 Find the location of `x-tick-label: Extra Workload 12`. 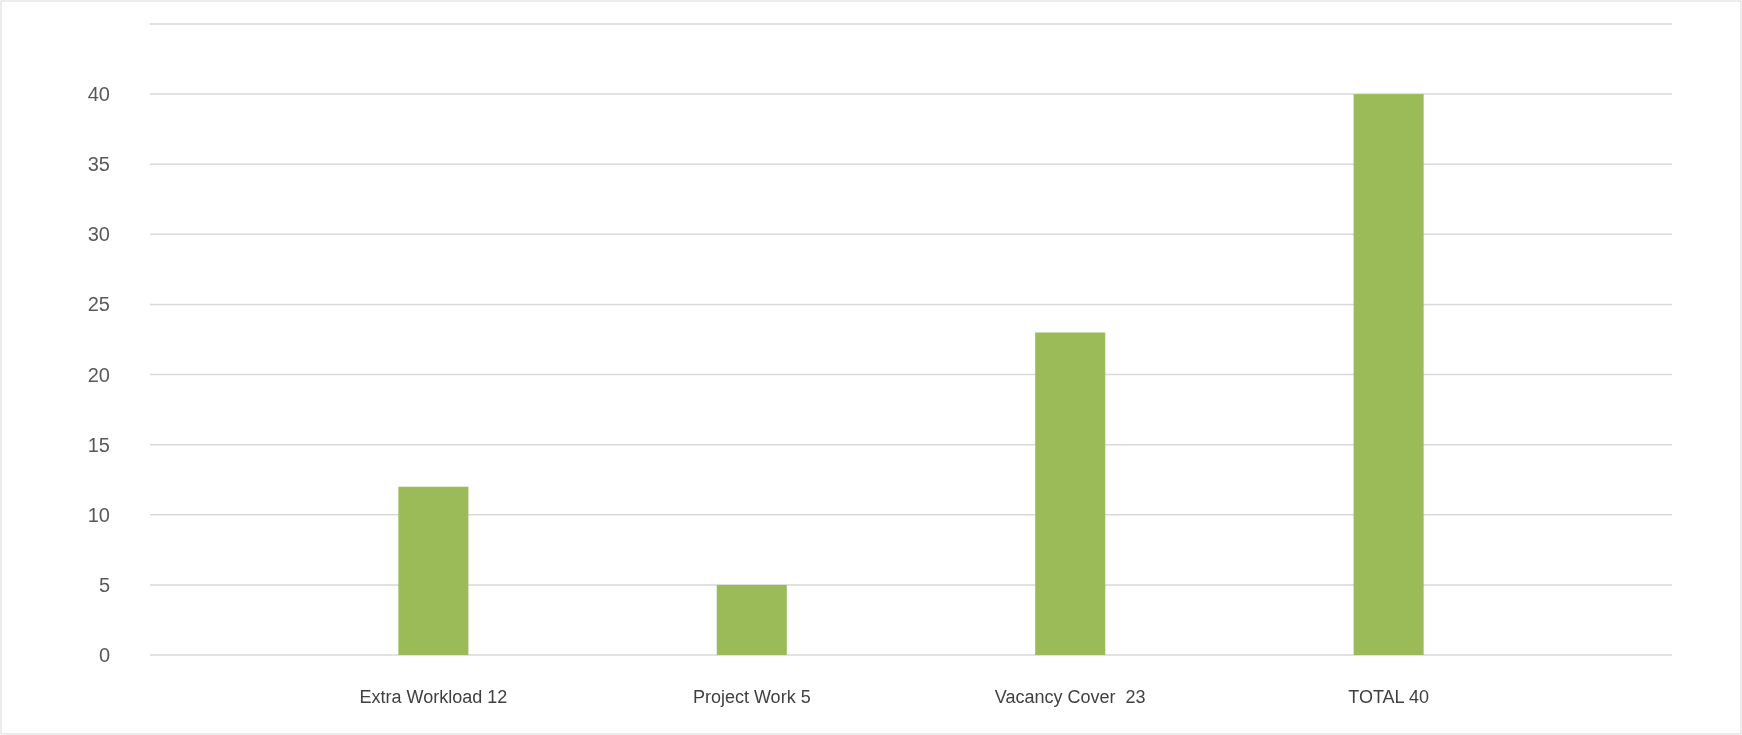

x-tick-label: Extra Workload 12 is located at coordinates (433, 697).